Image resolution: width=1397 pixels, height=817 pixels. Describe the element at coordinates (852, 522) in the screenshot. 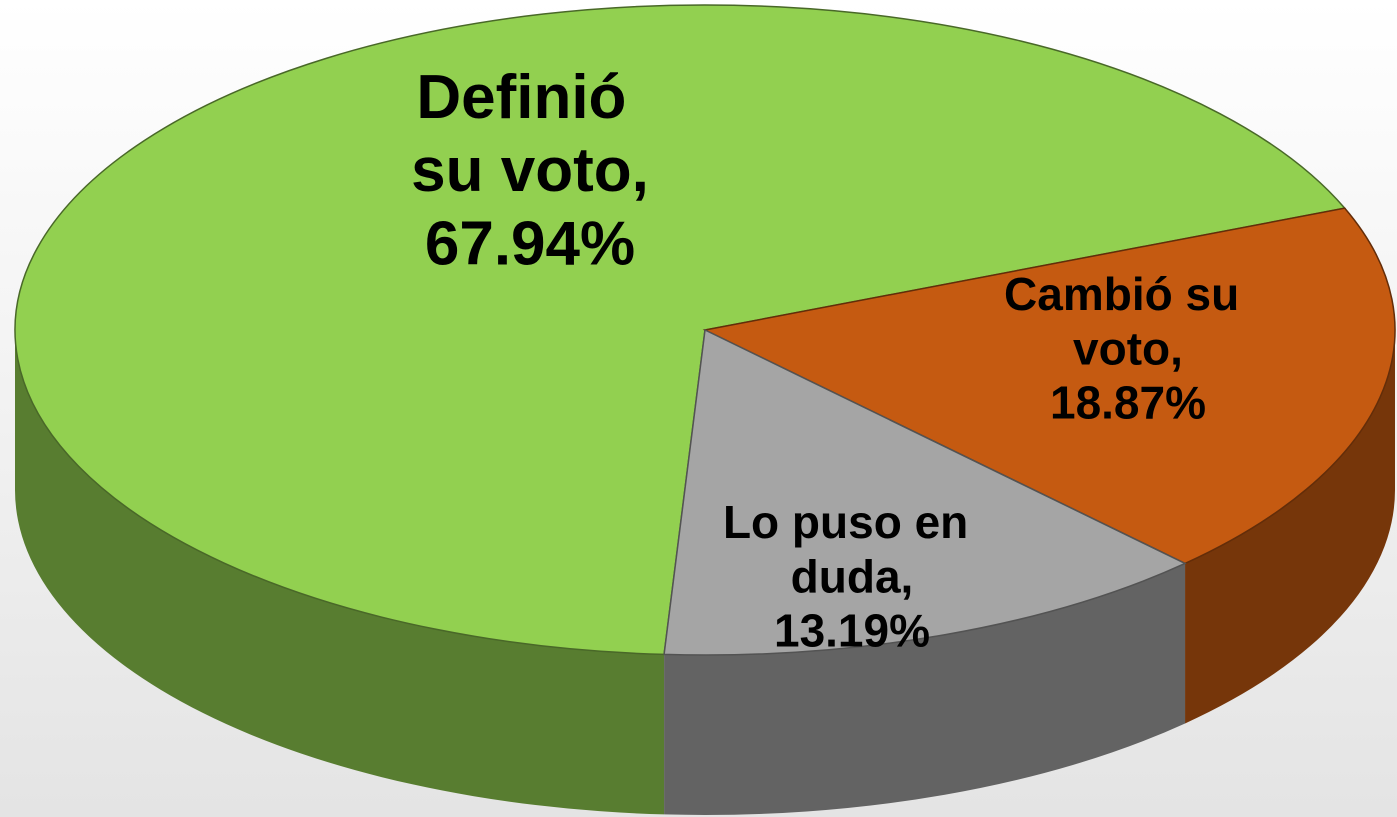

I see `label-line: Lo puso en` at that location.